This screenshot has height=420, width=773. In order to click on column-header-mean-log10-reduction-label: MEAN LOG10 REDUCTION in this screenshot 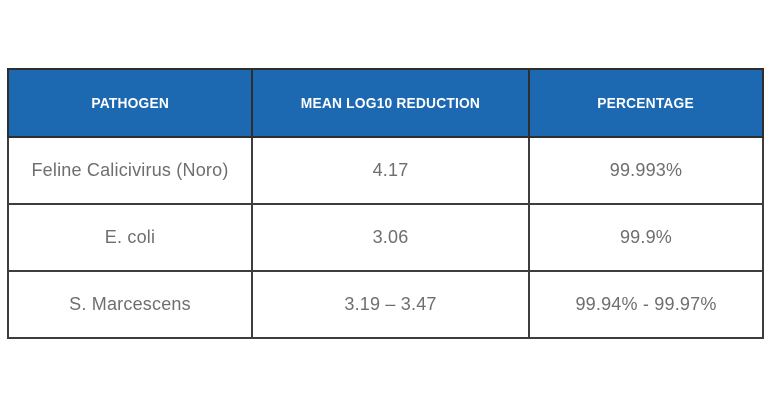, I will do `click(390, 103)`.